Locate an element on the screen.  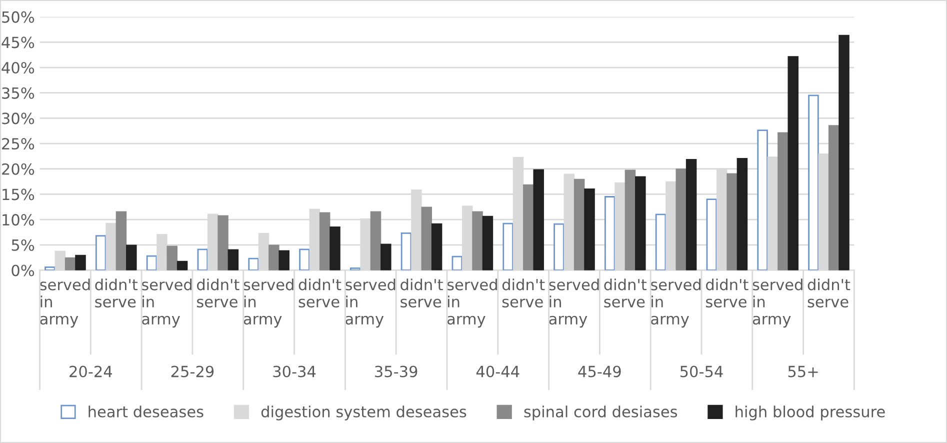
text: 20-24 is located at coordinates (91, 372).